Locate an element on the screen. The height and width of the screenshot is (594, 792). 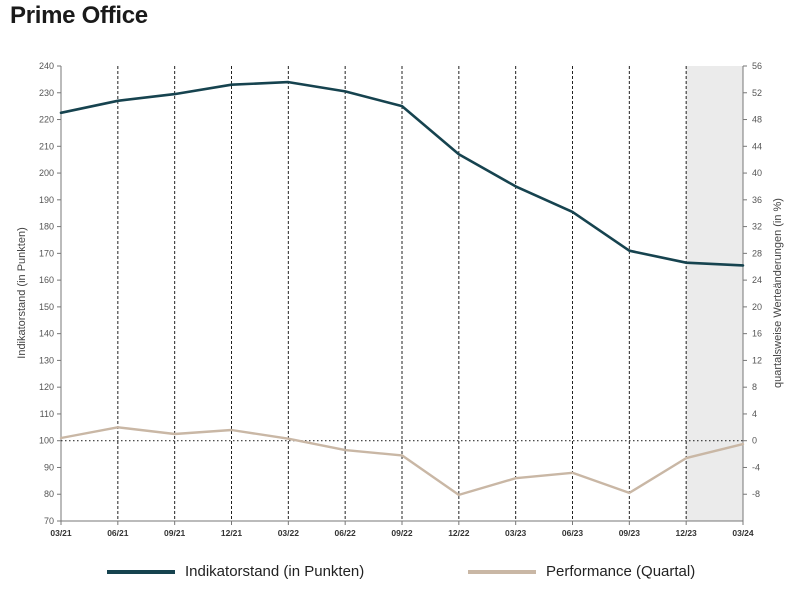
right-tick-label-36: 36 is located at coordinates (757, 200).